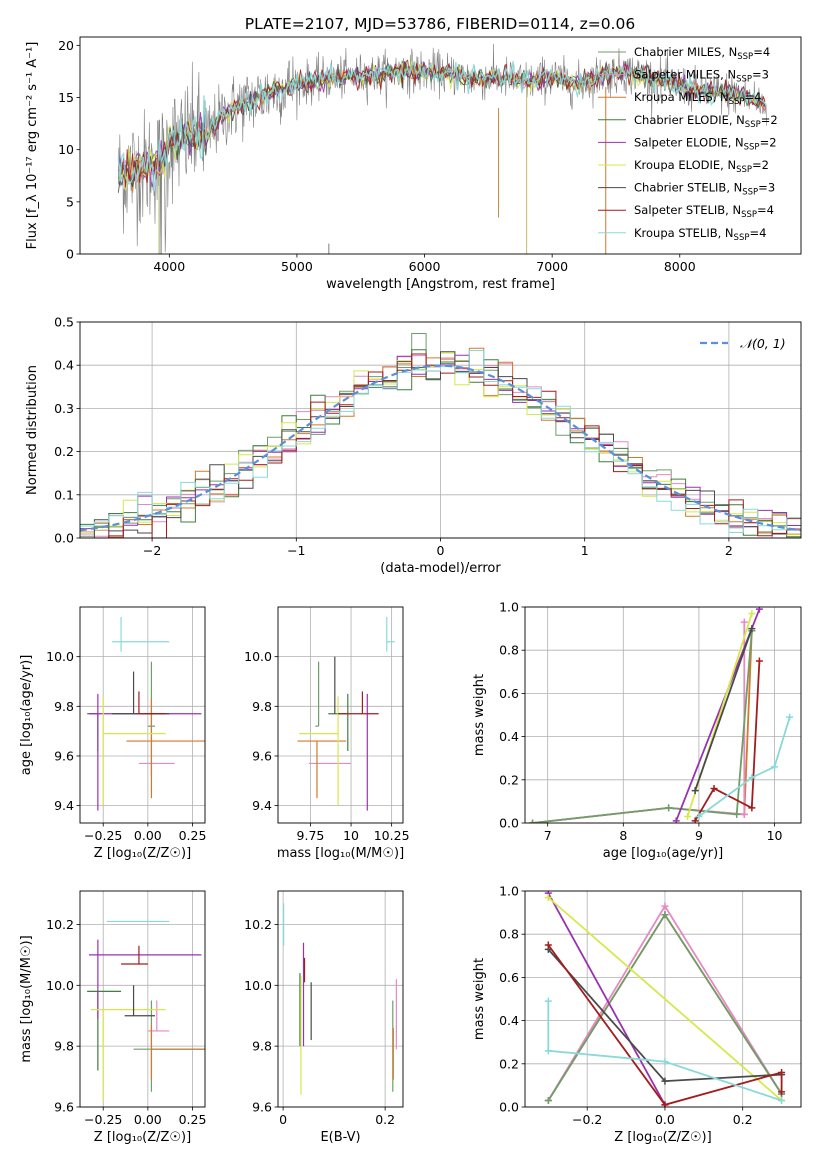 Image resolution: width=819 pixels, height=1170 pixels. I want to click on y-tick-label: 9.4, so click(64, 805).